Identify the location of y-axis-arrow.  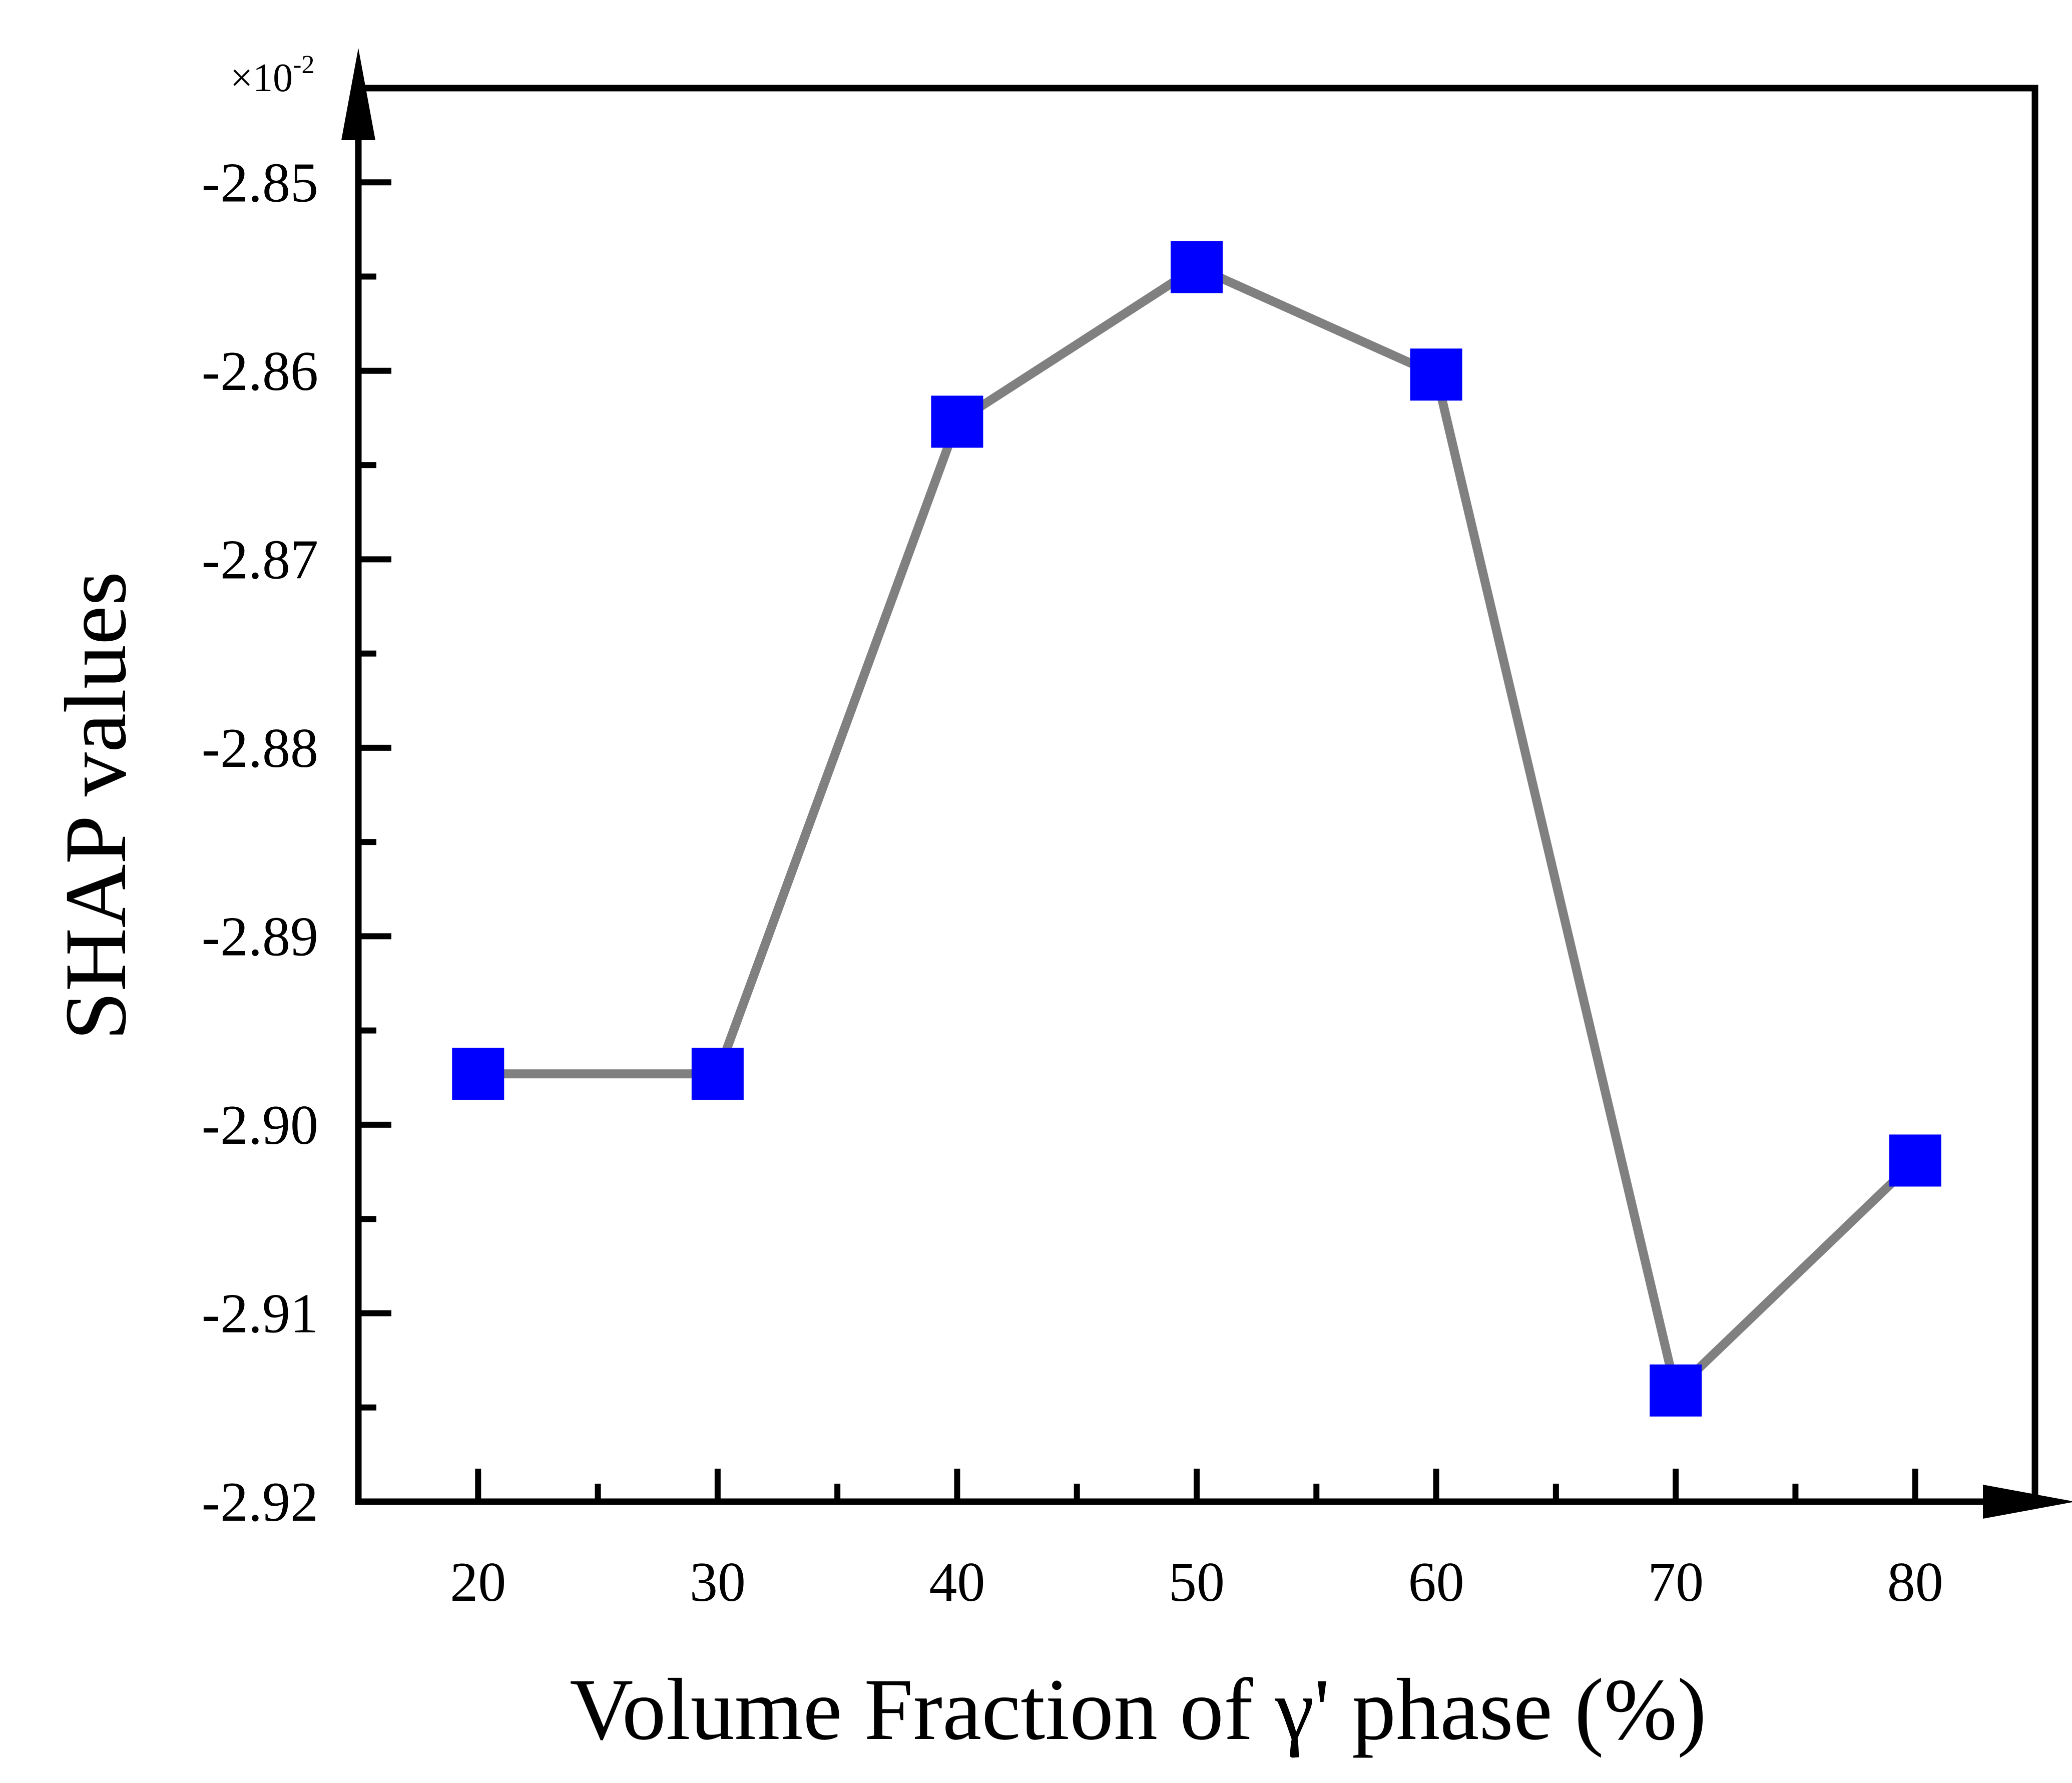
(358, 94).